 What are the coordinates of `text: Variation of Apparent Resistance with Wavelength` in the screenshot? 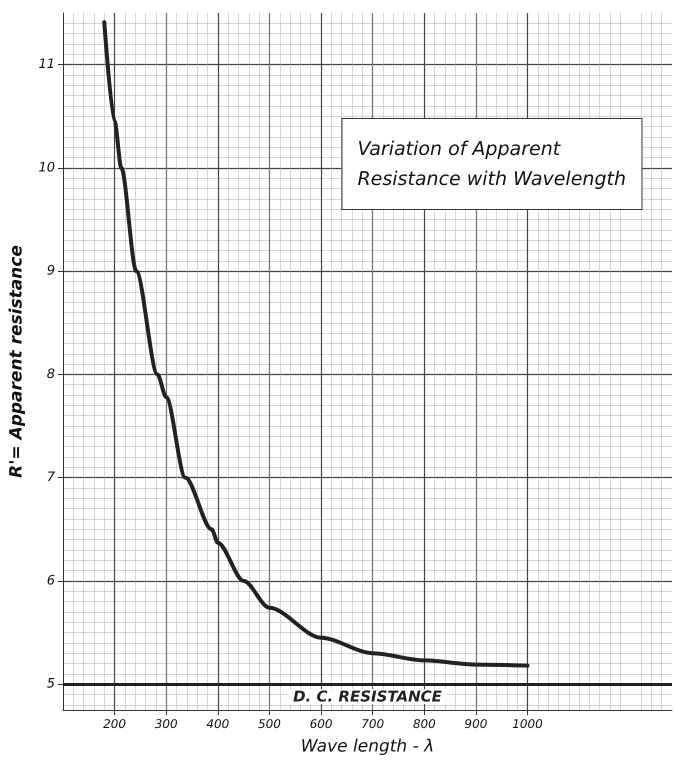 It's located at (491, 164).